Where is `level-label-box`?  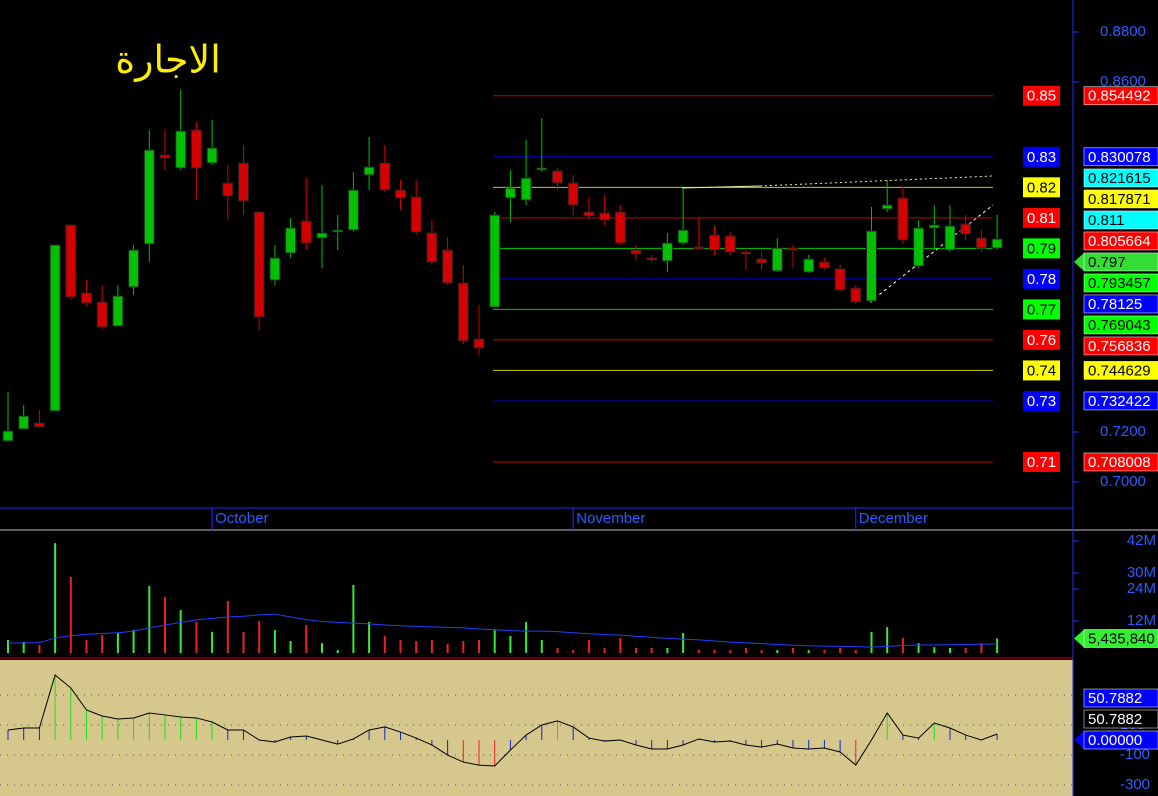 level-label-box is located at coordinates (1041, 400).